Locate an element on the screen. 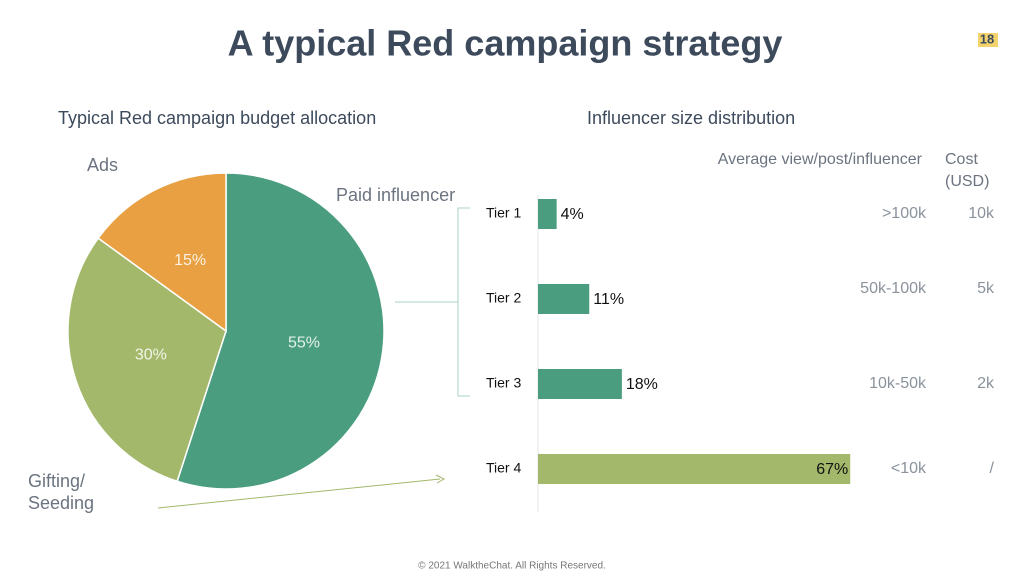 The image size is (1024, 576). y-tick-label: Tier 2 is located at coordinates (503, 298).